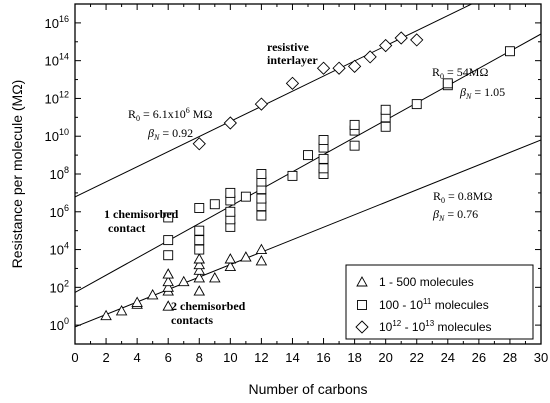 Image resolution: width=550 pixels, height=403 pixels. What do you see at coordinates (137, 357) in the screenshot?
I see `x-tick-label-4: 4` at bounding box center [137, 357].